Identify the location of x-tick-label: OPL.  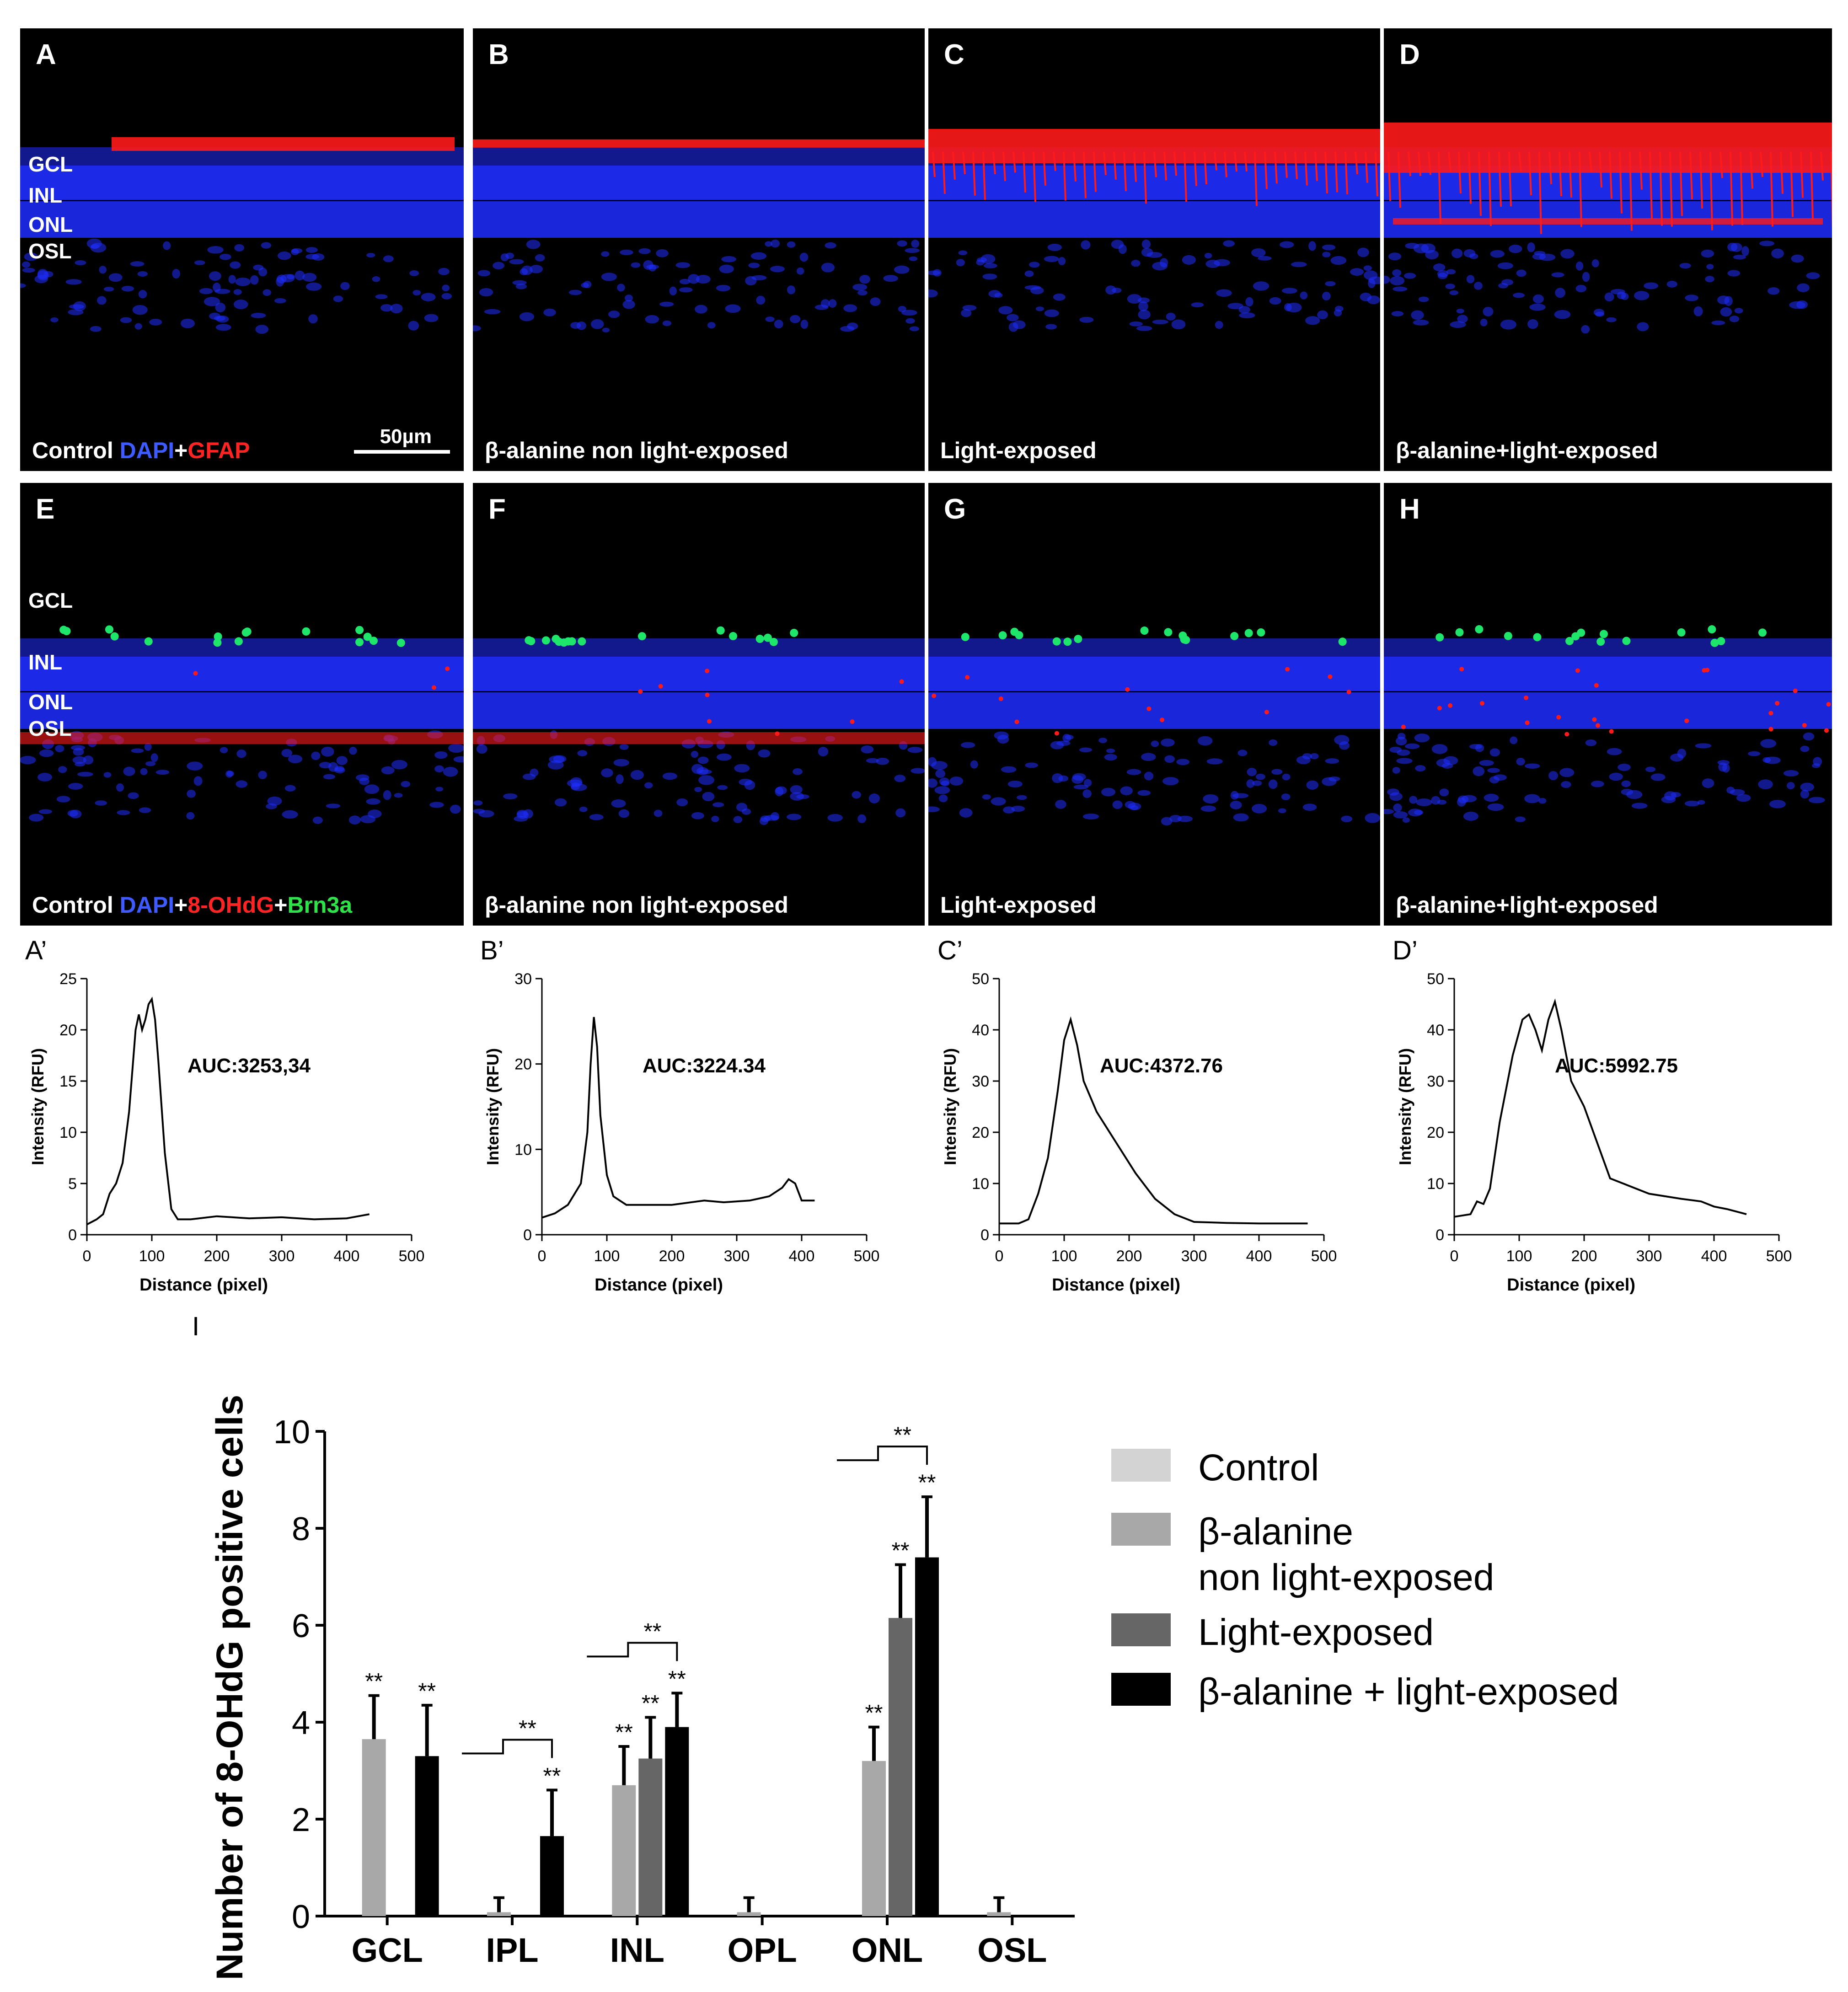
(762, 1950).